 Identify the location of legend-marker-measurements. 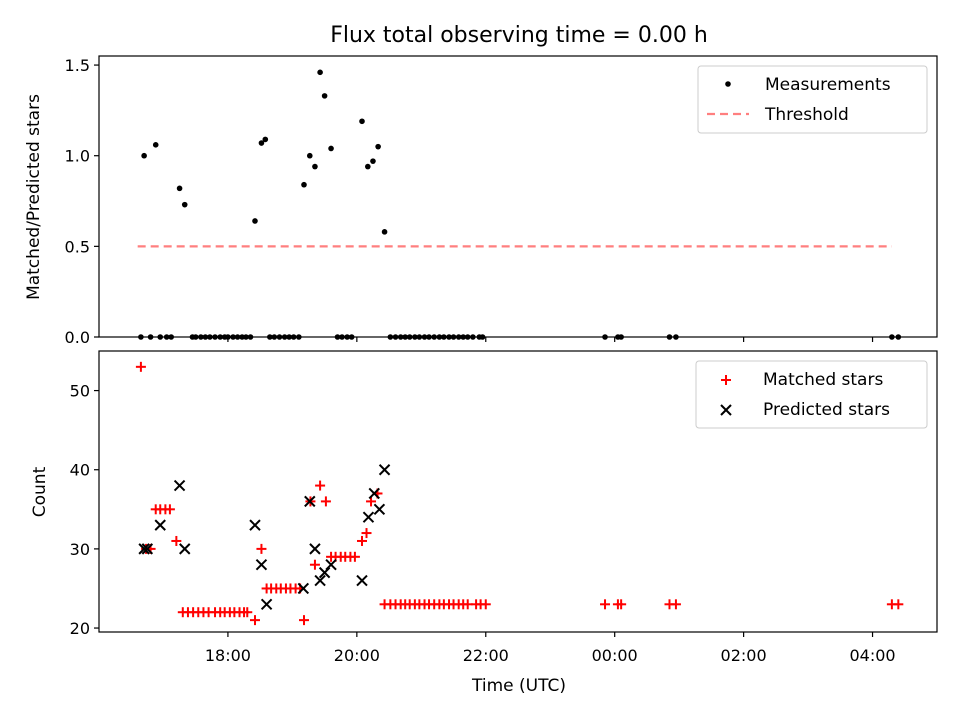
(728, 84).